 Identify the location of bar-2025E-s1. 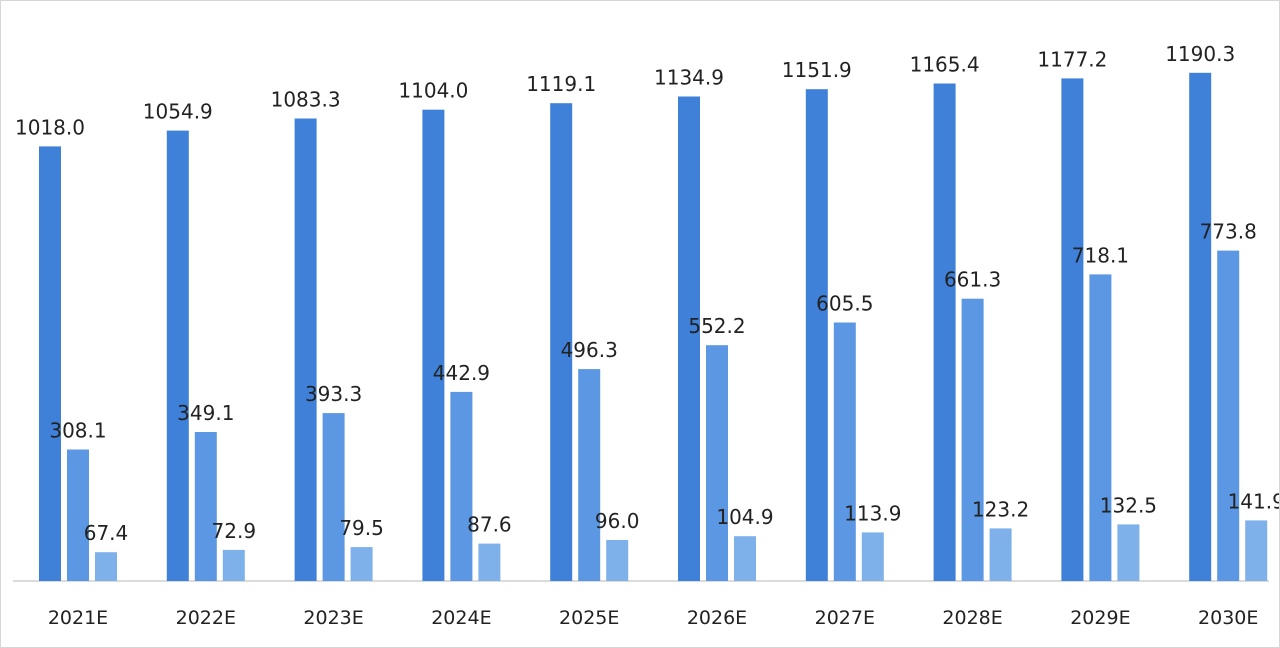
(561, 342).